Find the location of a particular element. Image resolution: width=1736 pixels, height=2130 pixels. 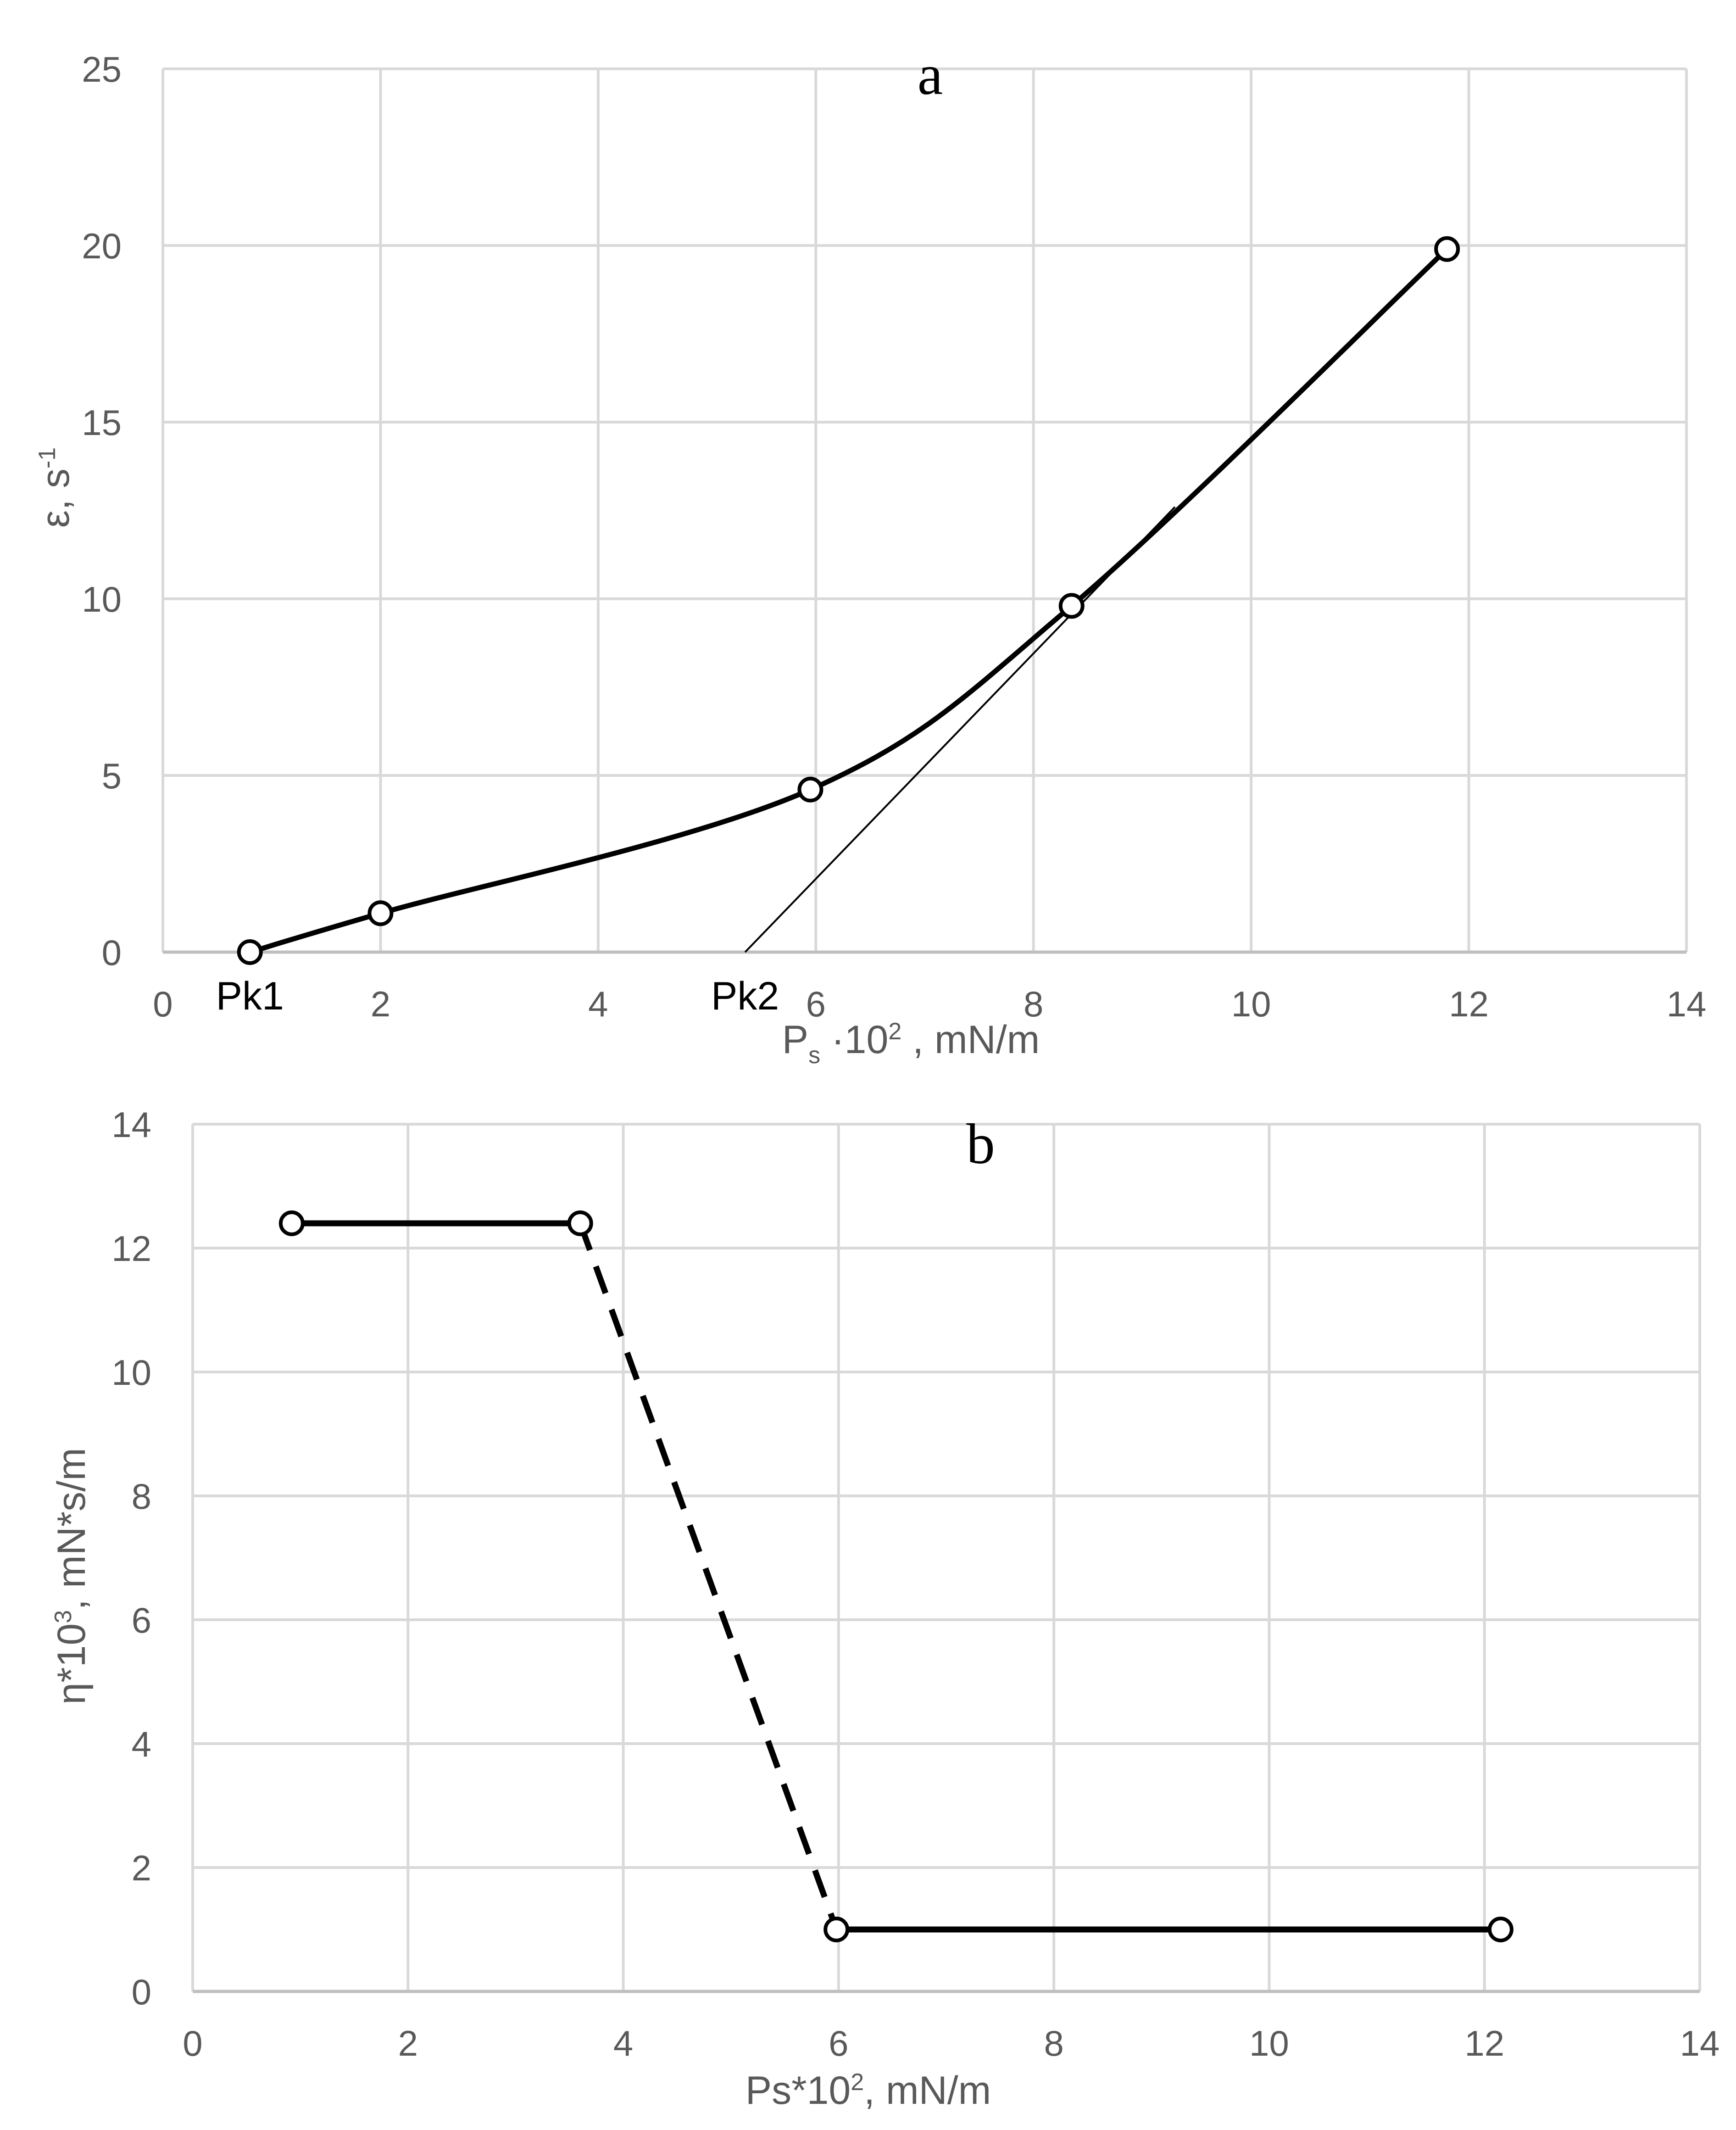

y-tick-label: 12 is located at coordinates (131, 1248).